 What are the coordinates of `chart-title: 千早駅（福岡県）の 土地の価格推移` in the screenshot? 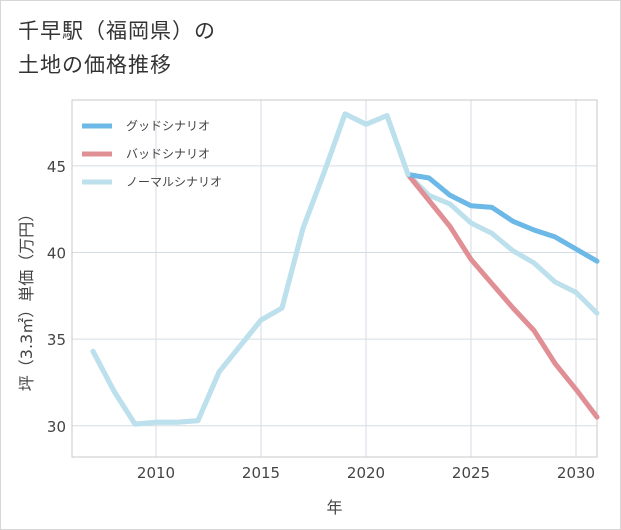 It's located at (117, 48).